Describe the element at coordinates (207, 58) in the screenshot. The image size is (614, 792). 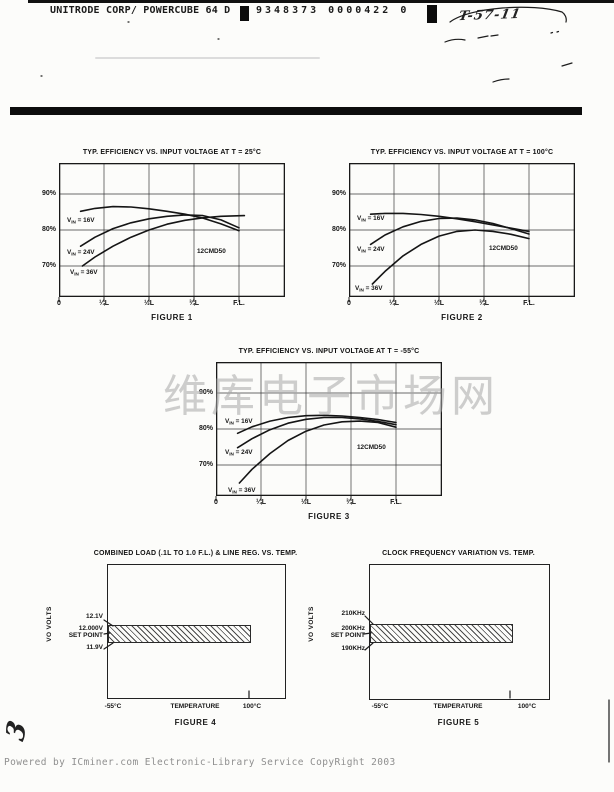
I see `scan-smudge-artifact` at that location.